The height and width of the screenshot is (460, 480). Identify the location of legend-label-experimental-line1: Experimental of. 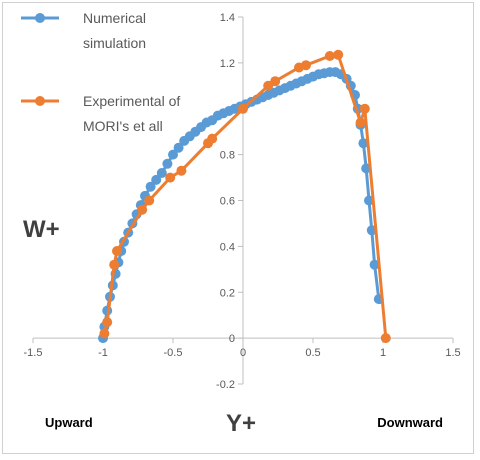
(131, 101).